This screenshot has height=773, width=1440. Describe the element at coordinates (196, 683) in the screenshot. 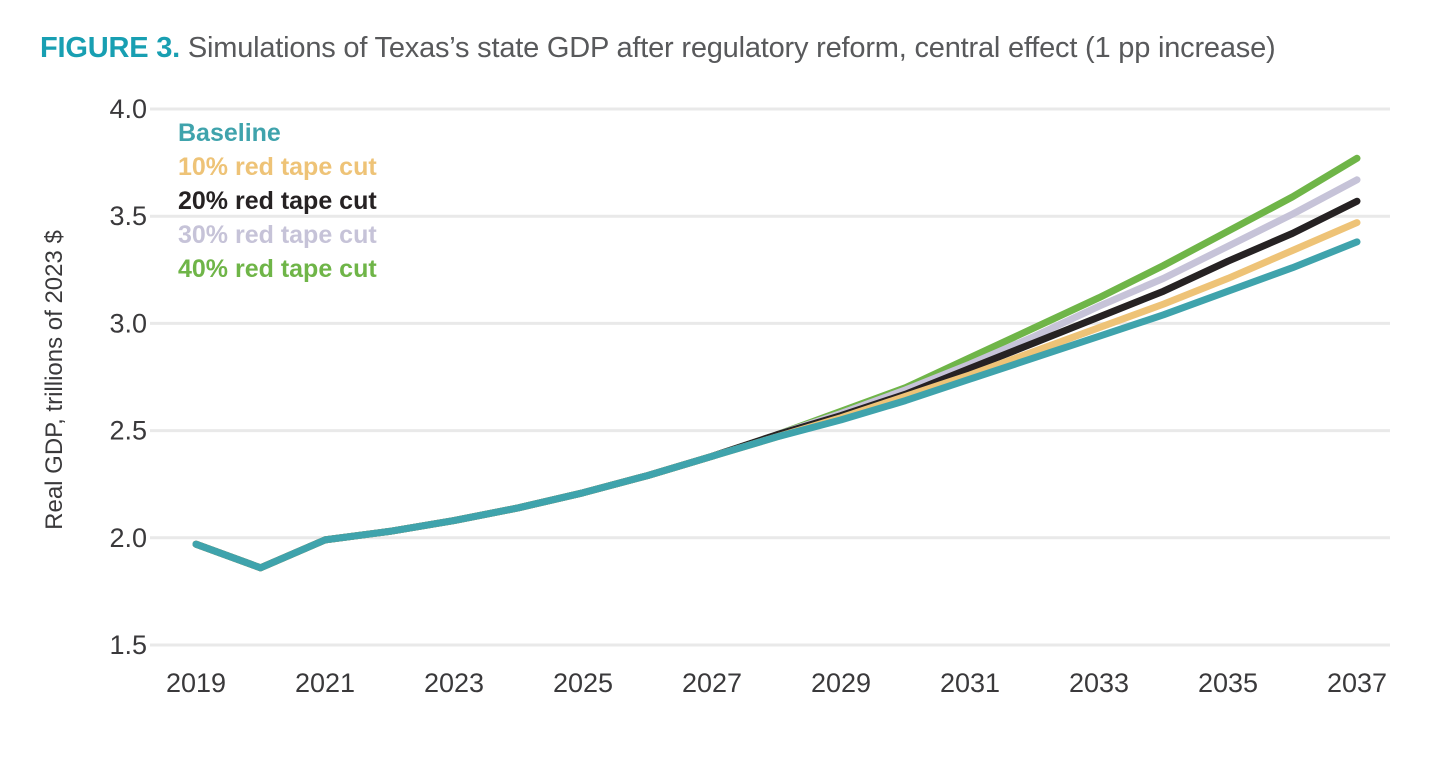

I see `x-tick-label-2019: 2019` at that location.